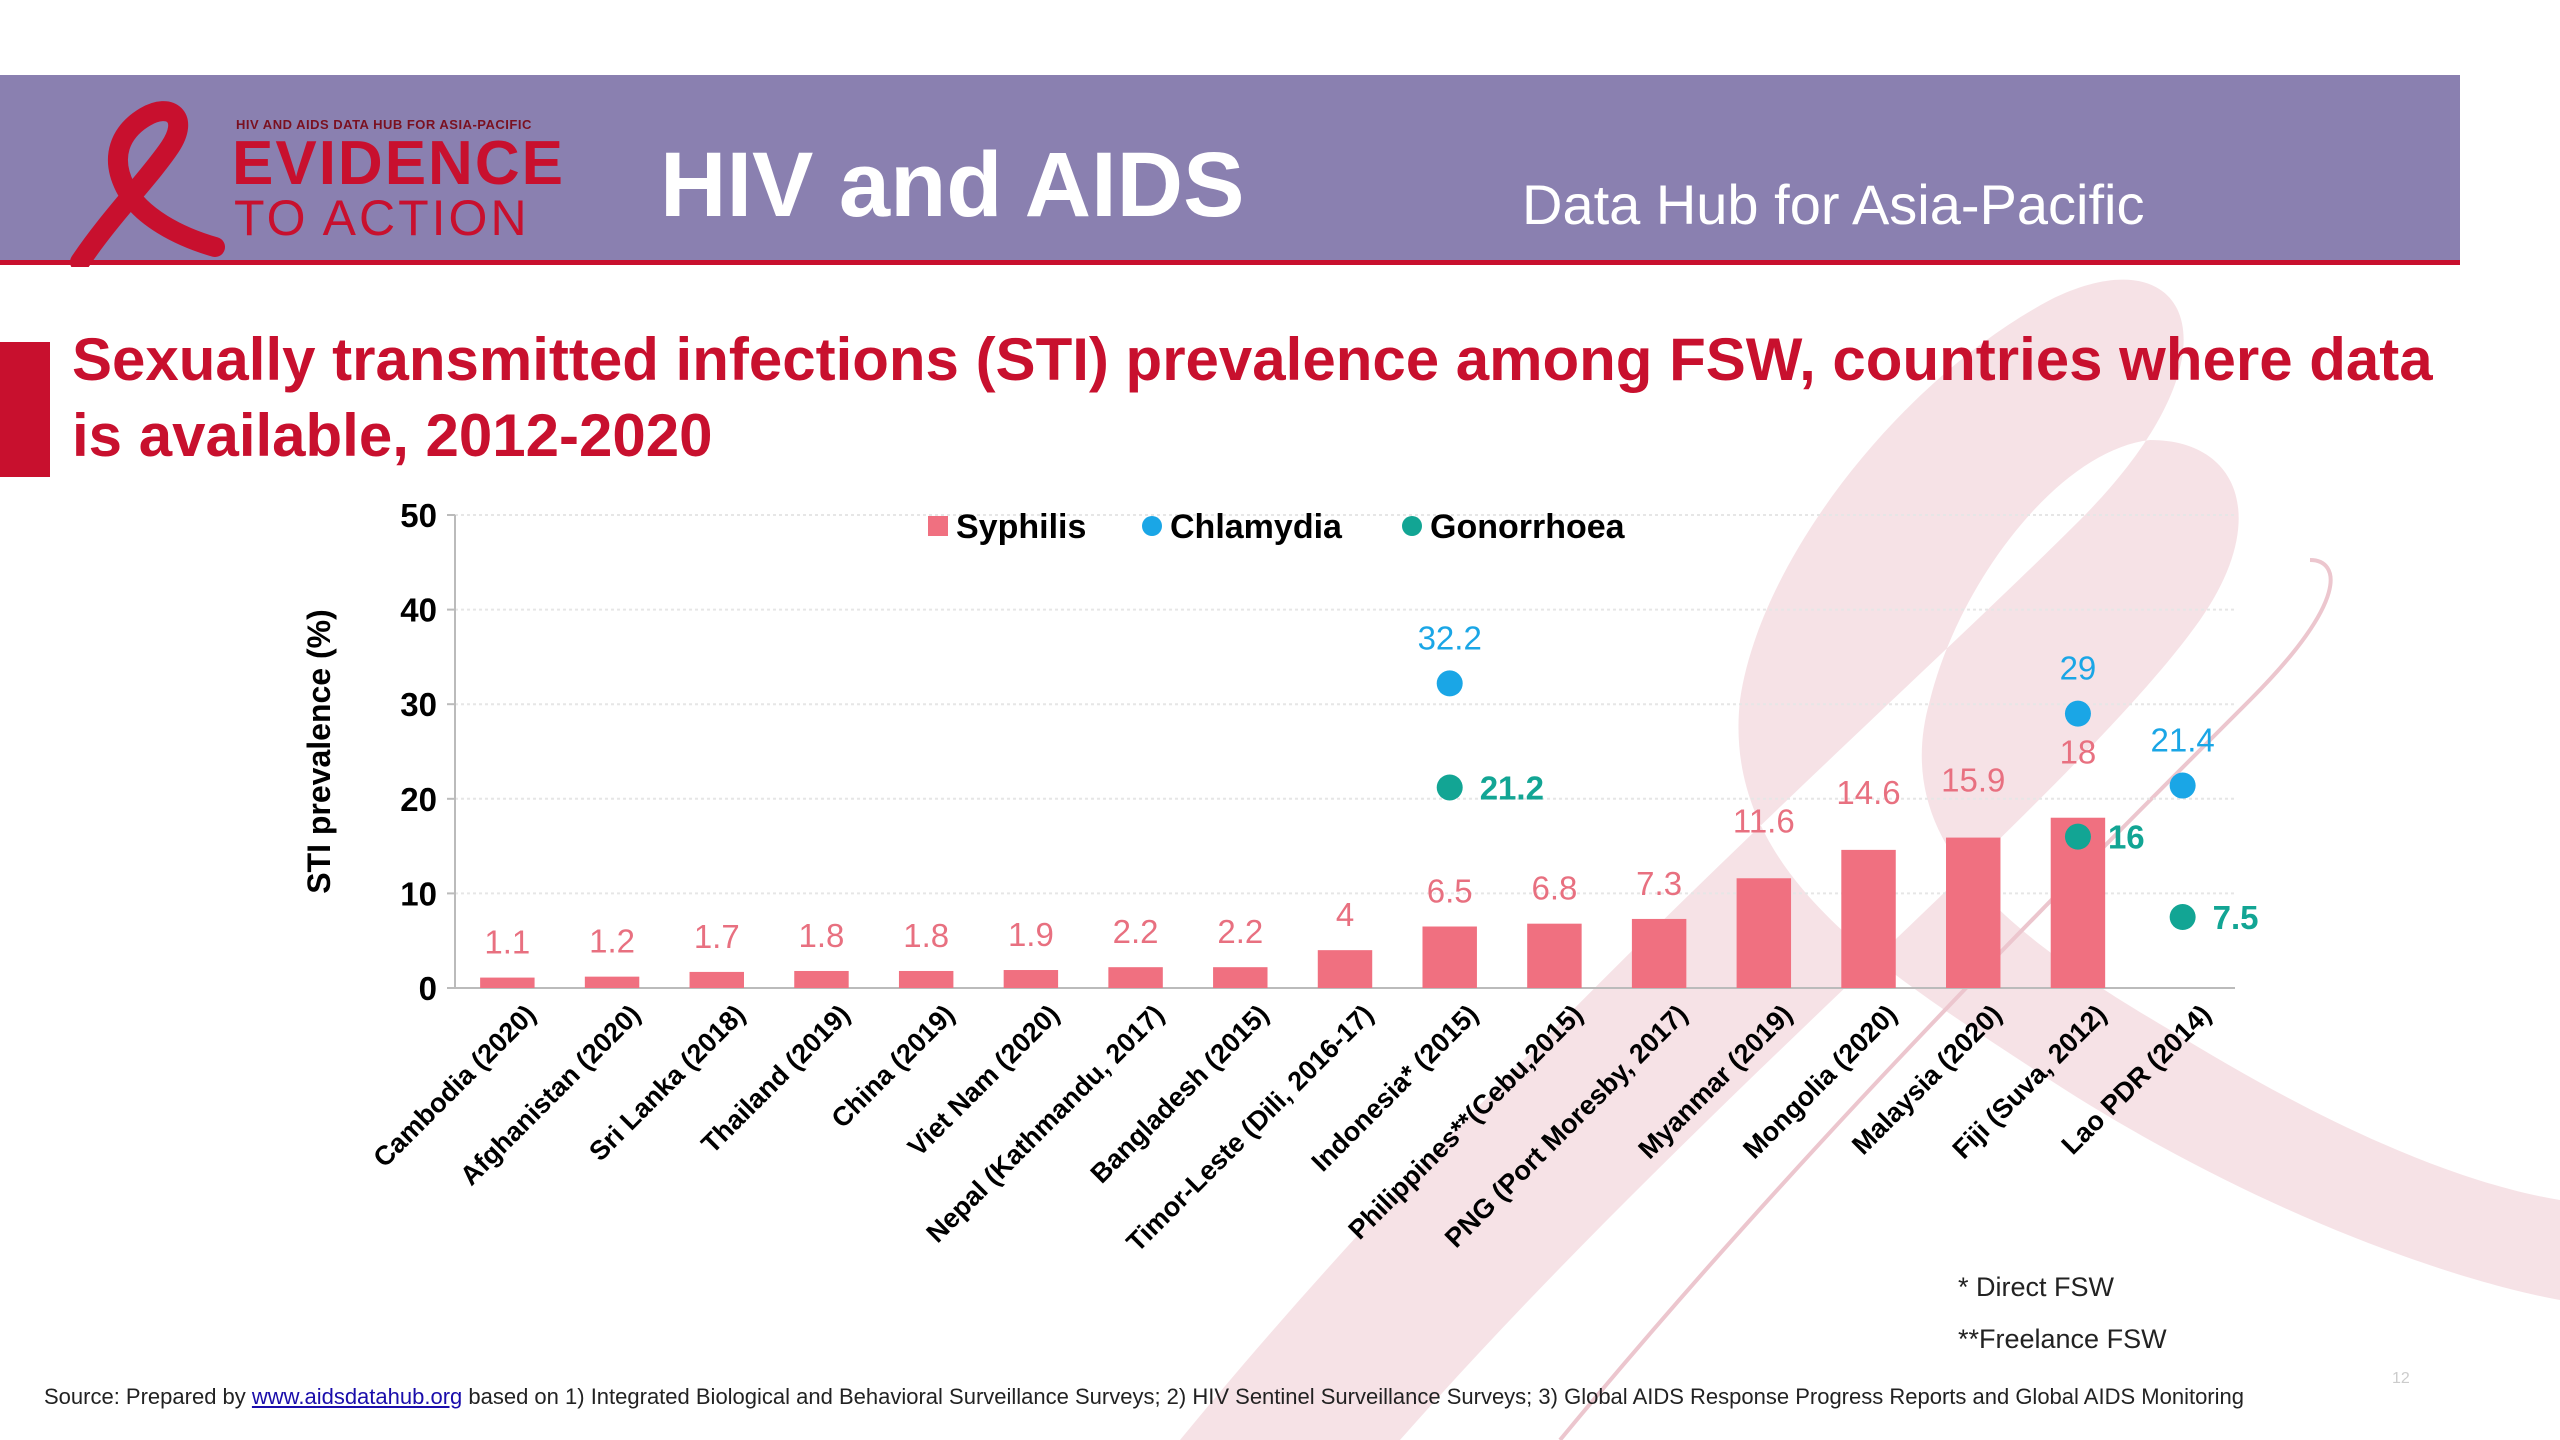  I want to click on syphilis-value-label: 7.3, so click(1659, 883).